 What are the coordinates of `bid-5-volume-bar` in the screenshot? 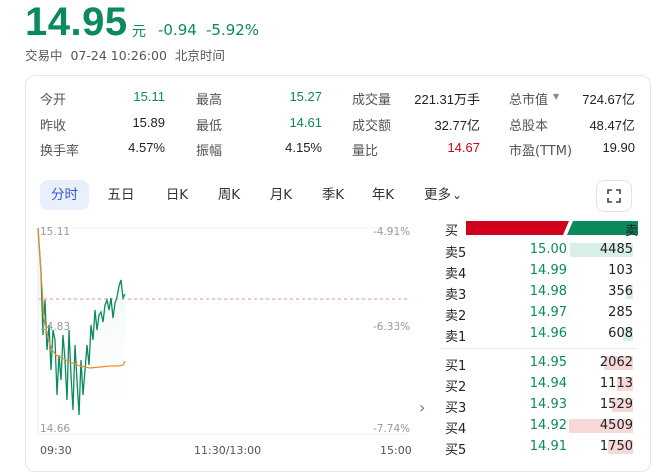 It's located at (620, 447).